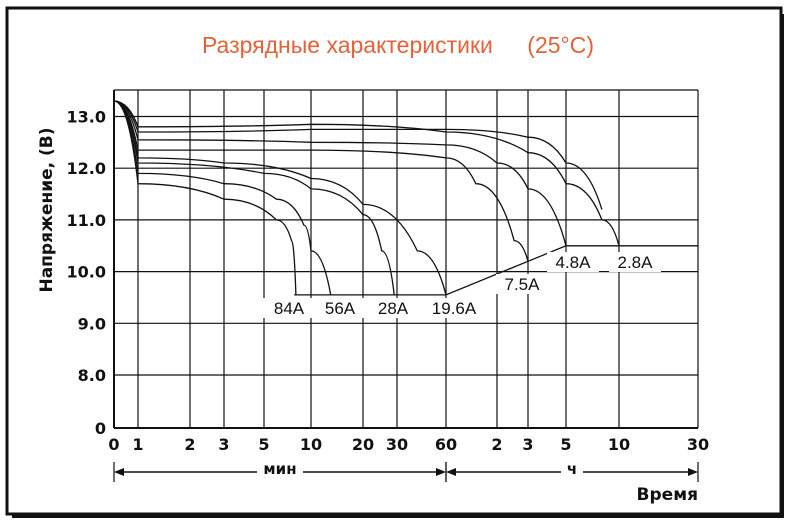 Image resolution: width=793 pixels, height=525 pixels. I want to click on segment-label: ч, so click(572, 469).